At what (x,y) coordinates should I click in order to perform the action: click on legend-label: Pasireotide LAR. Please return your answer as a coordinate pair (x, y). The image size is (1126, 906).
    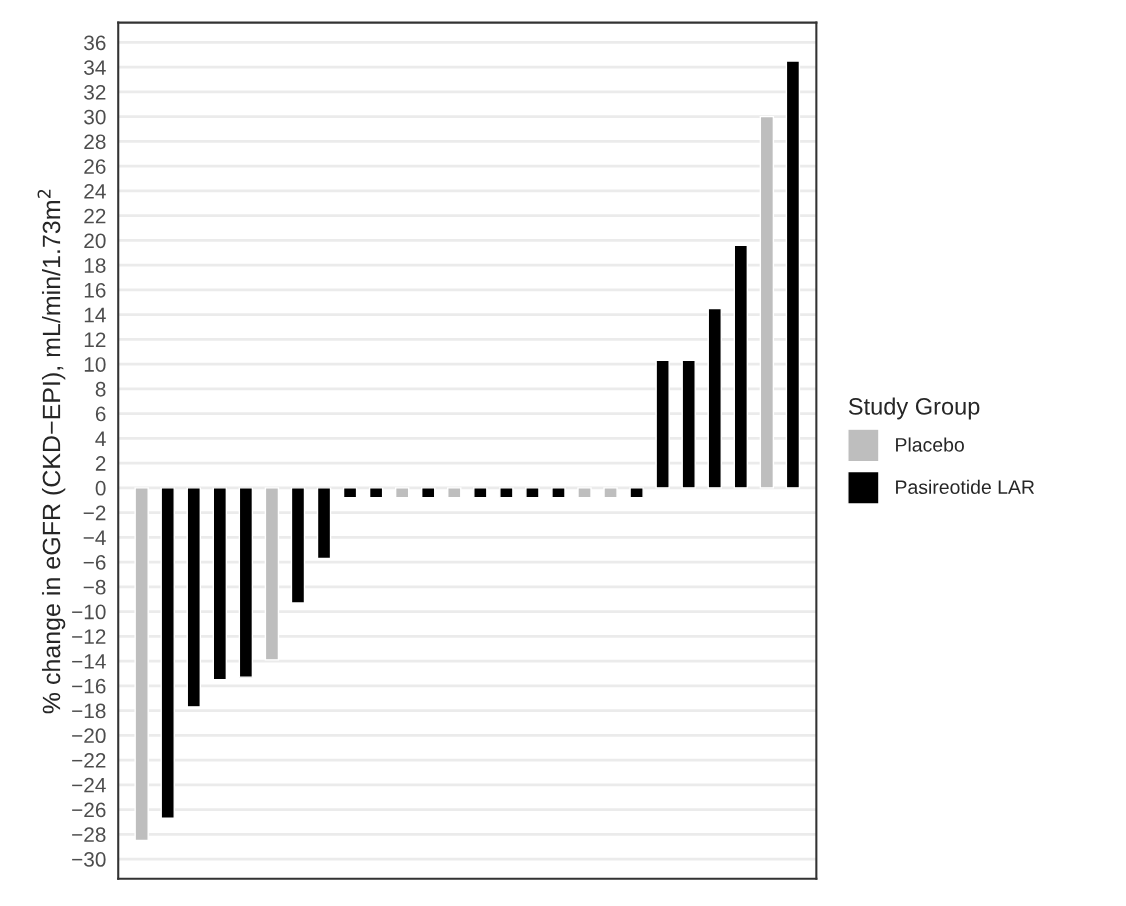
    Looking at the image, I should click on (965, 487).